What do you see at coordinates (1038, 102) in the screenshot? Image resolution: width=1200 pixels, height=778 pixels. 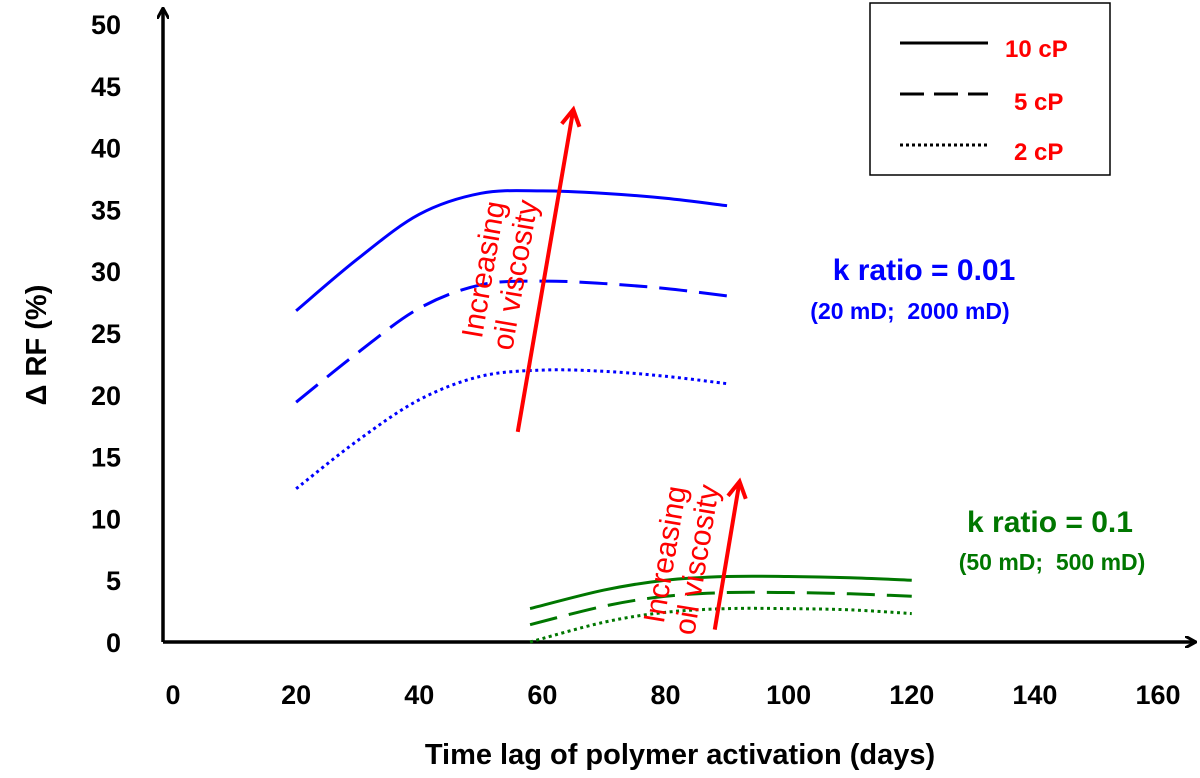 I see `legend-label-5cp: 5 cP` at bounding box center [1038, 102].